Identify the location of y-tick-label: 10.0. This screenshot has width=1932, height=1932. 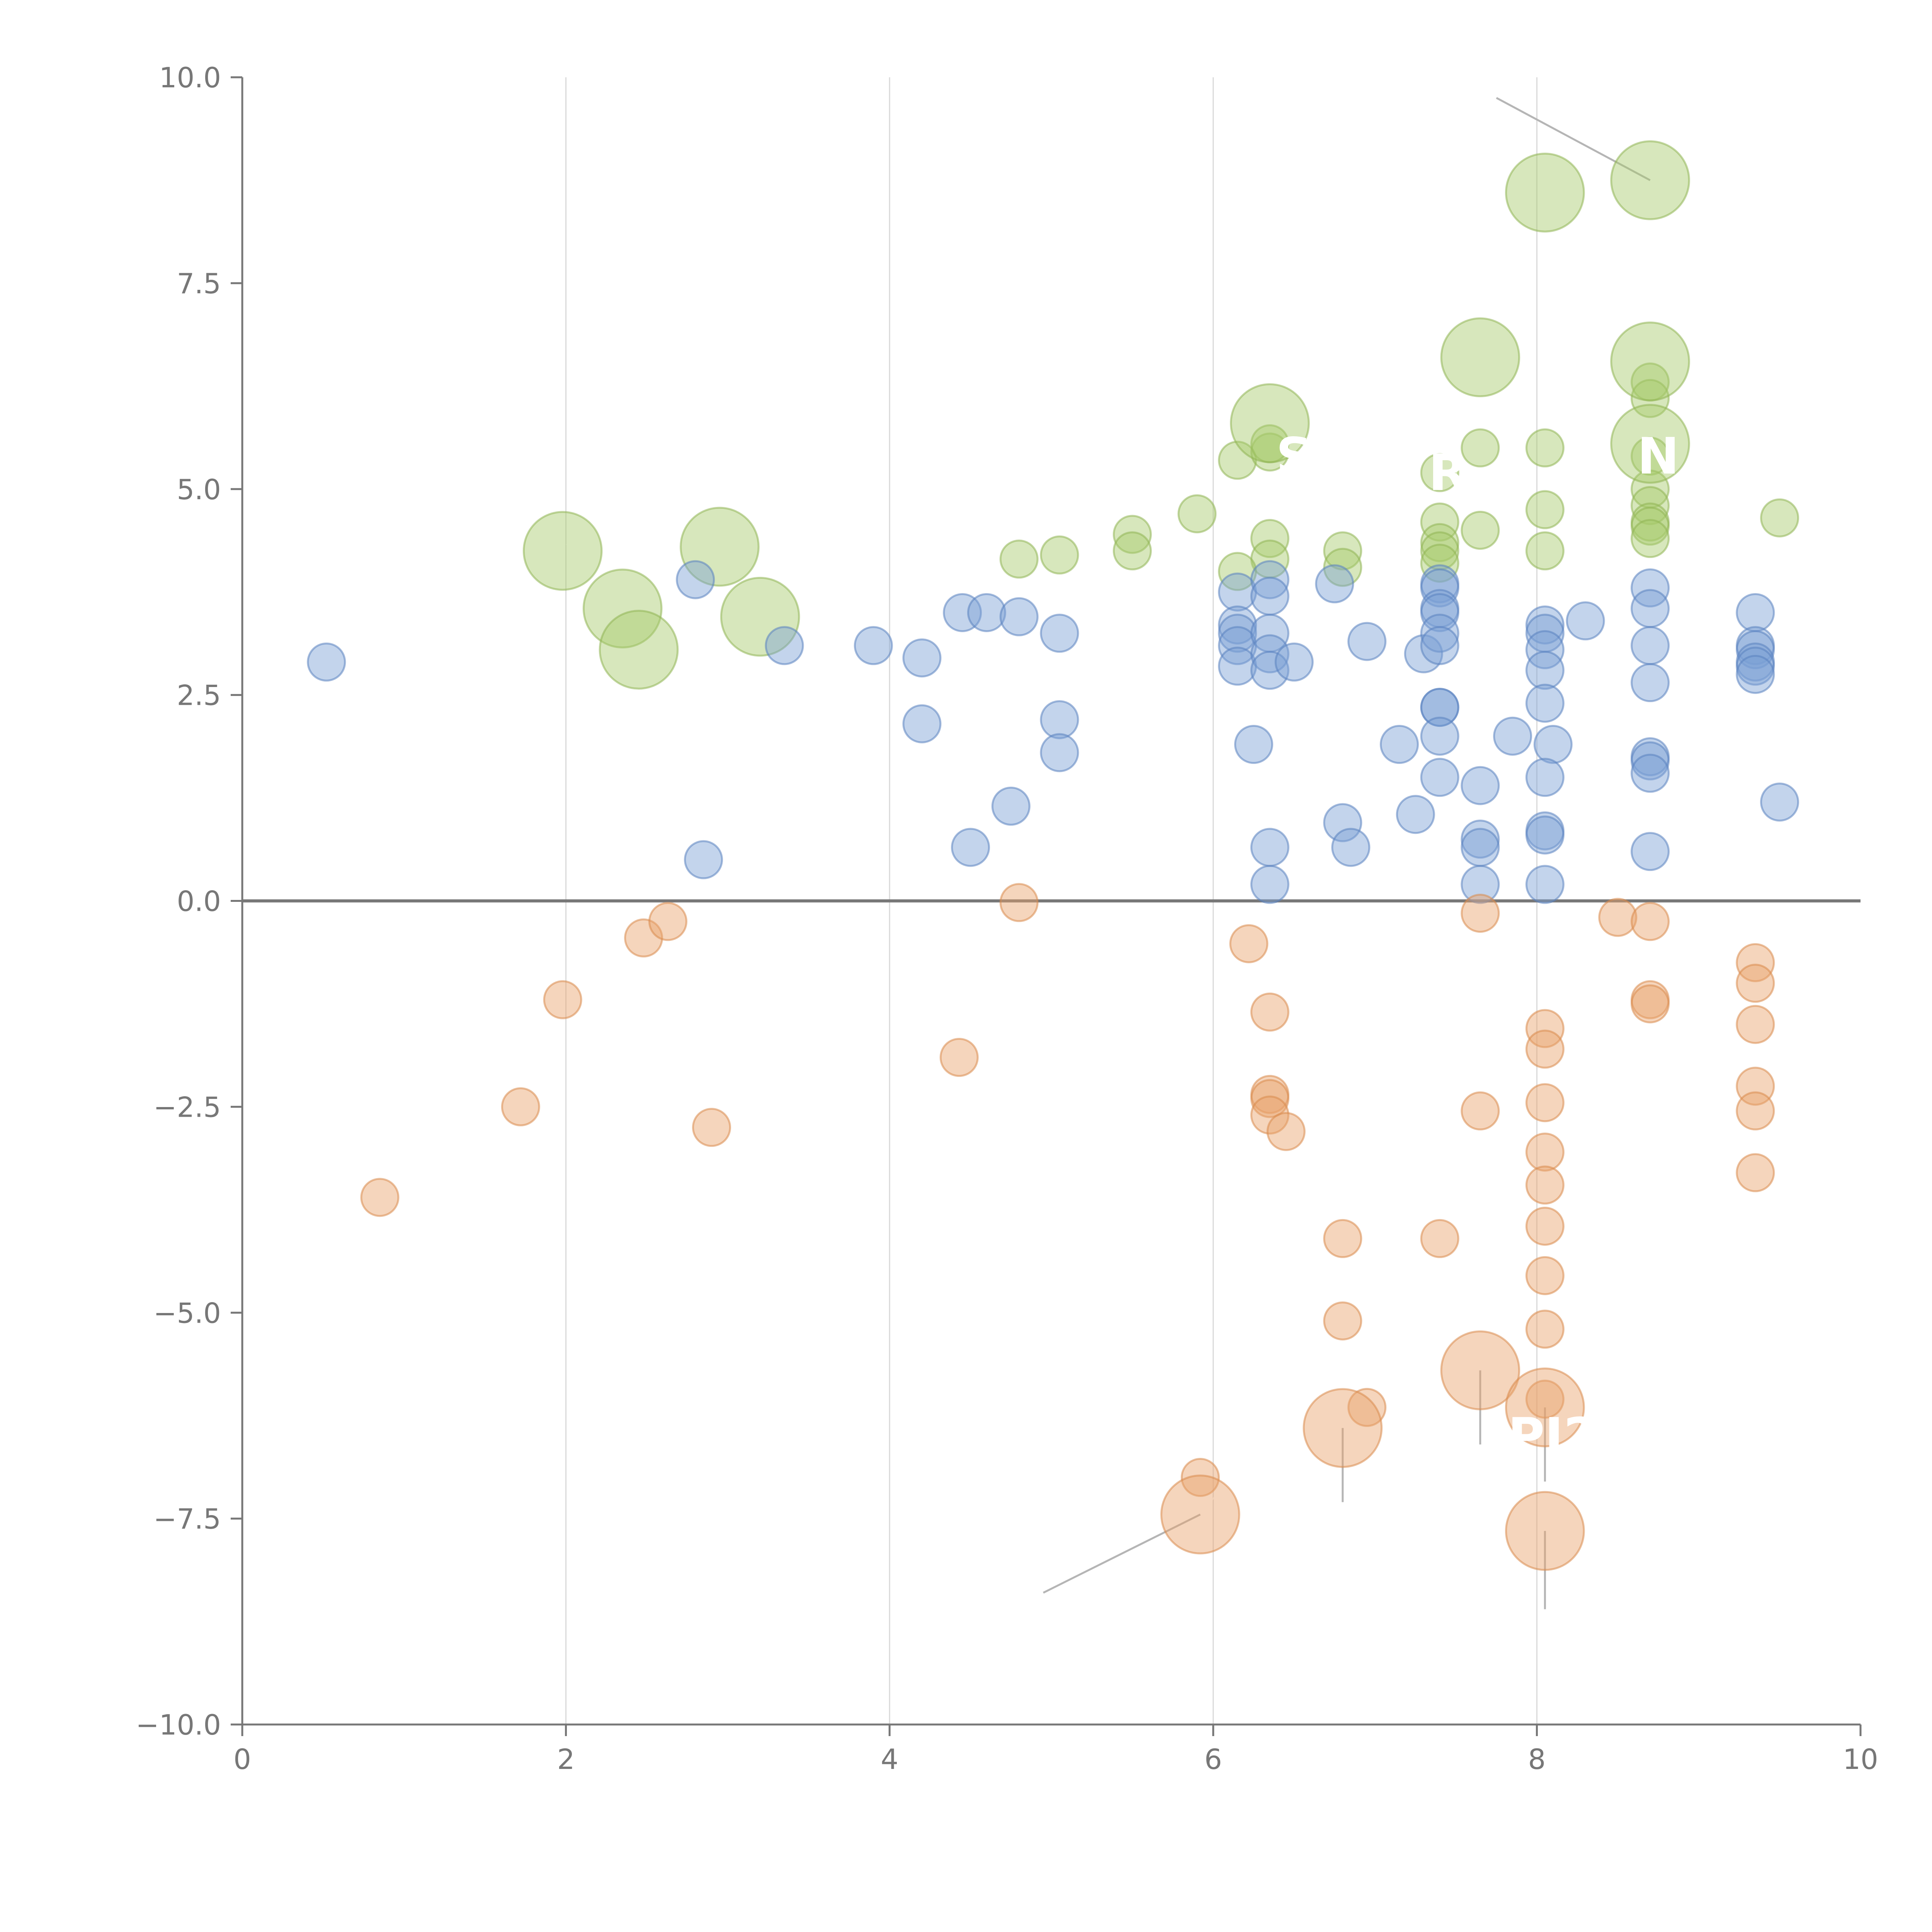
(190, 78).